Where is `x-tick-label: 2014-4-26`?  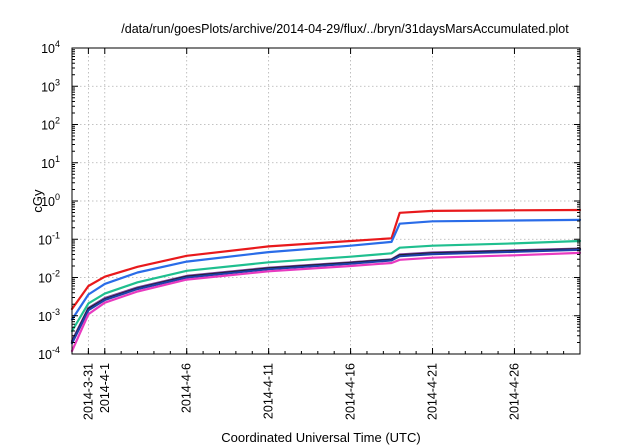
x-tick-label: 2014-4-26 is located at coordinates (514, 391).